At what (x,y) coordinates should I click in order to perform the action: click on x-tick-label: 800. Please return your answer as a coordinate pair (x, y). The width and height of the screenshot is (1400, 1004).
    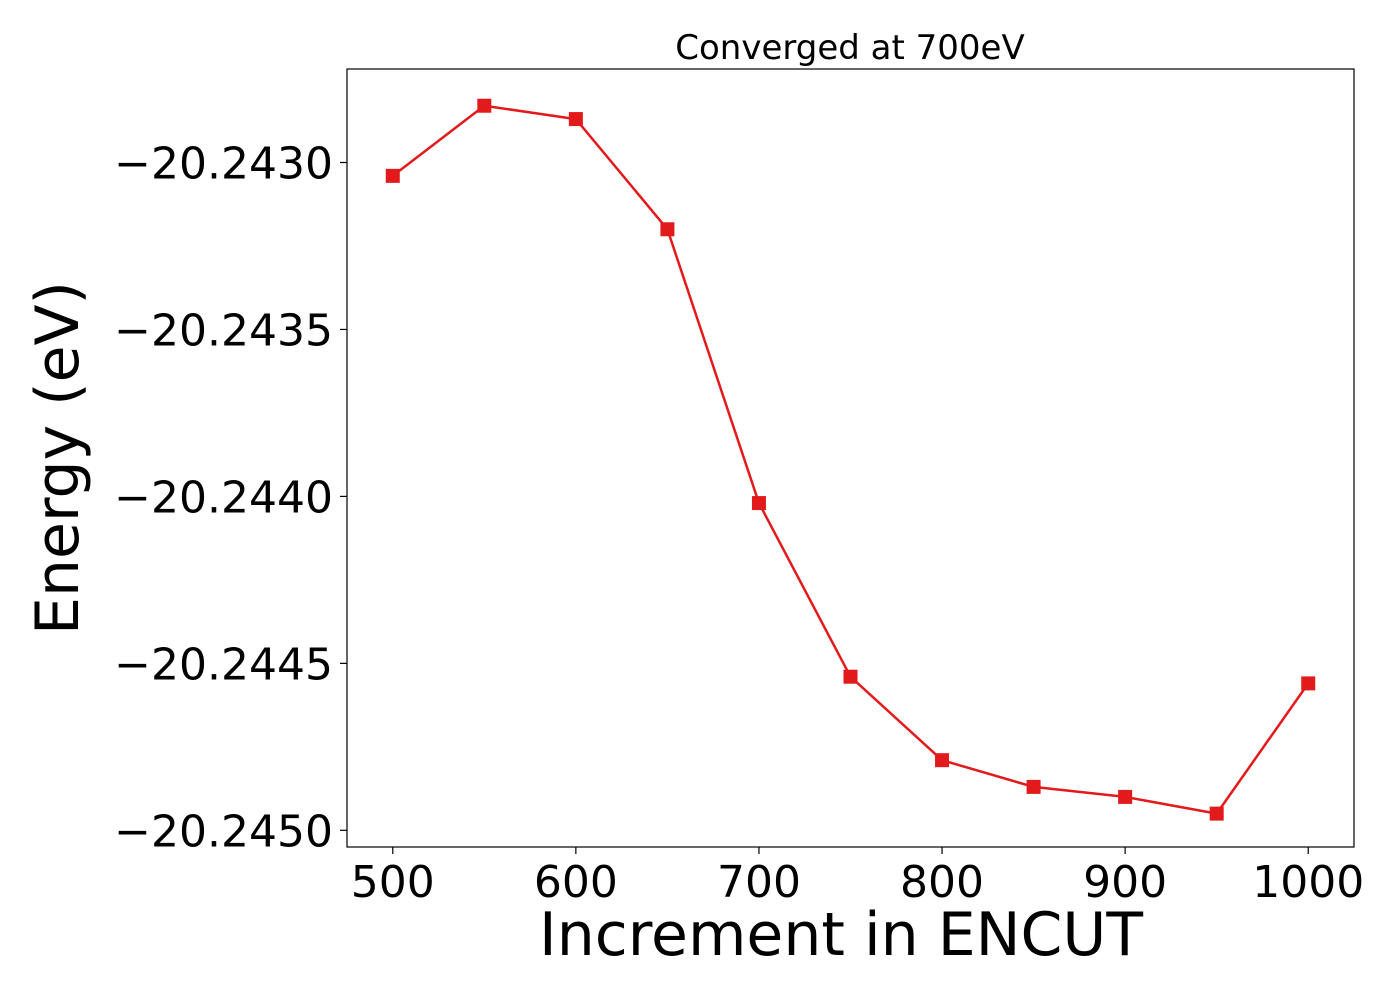
    Looking at the image, I should click on (942, 882).